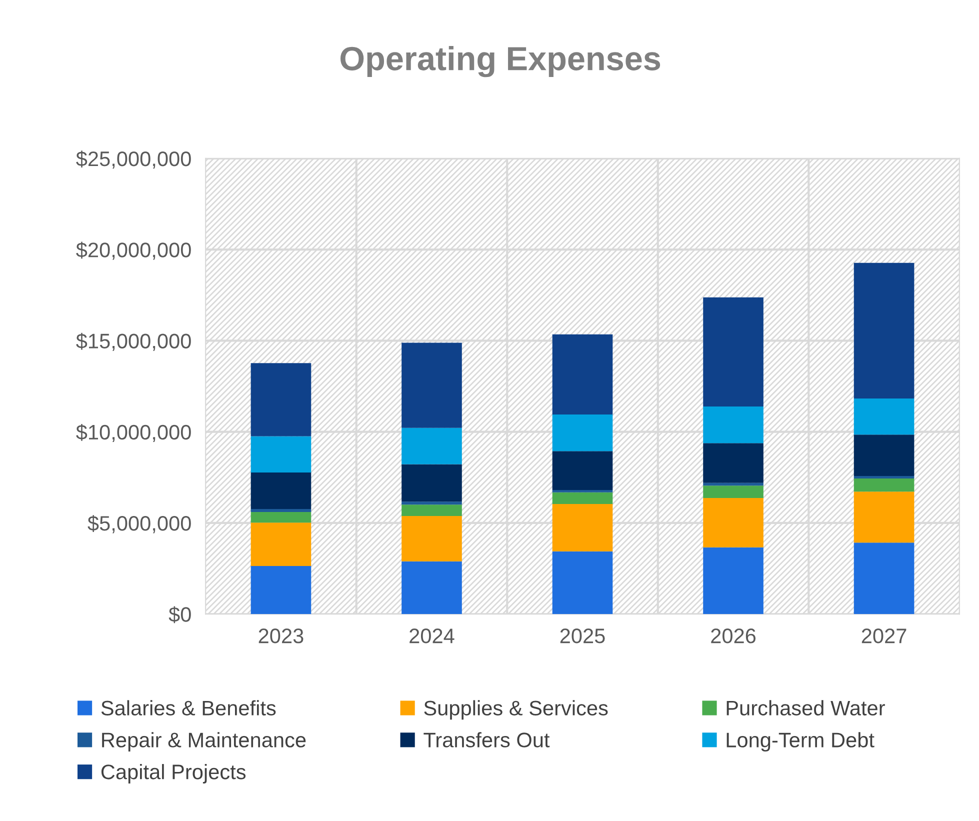 The width and height of the screenshot is (979, 821). What do you see at coordinates (516, 710) in the screenshot?
I see `legend-label: Supplies & Services` at bounding box center [516, 710].